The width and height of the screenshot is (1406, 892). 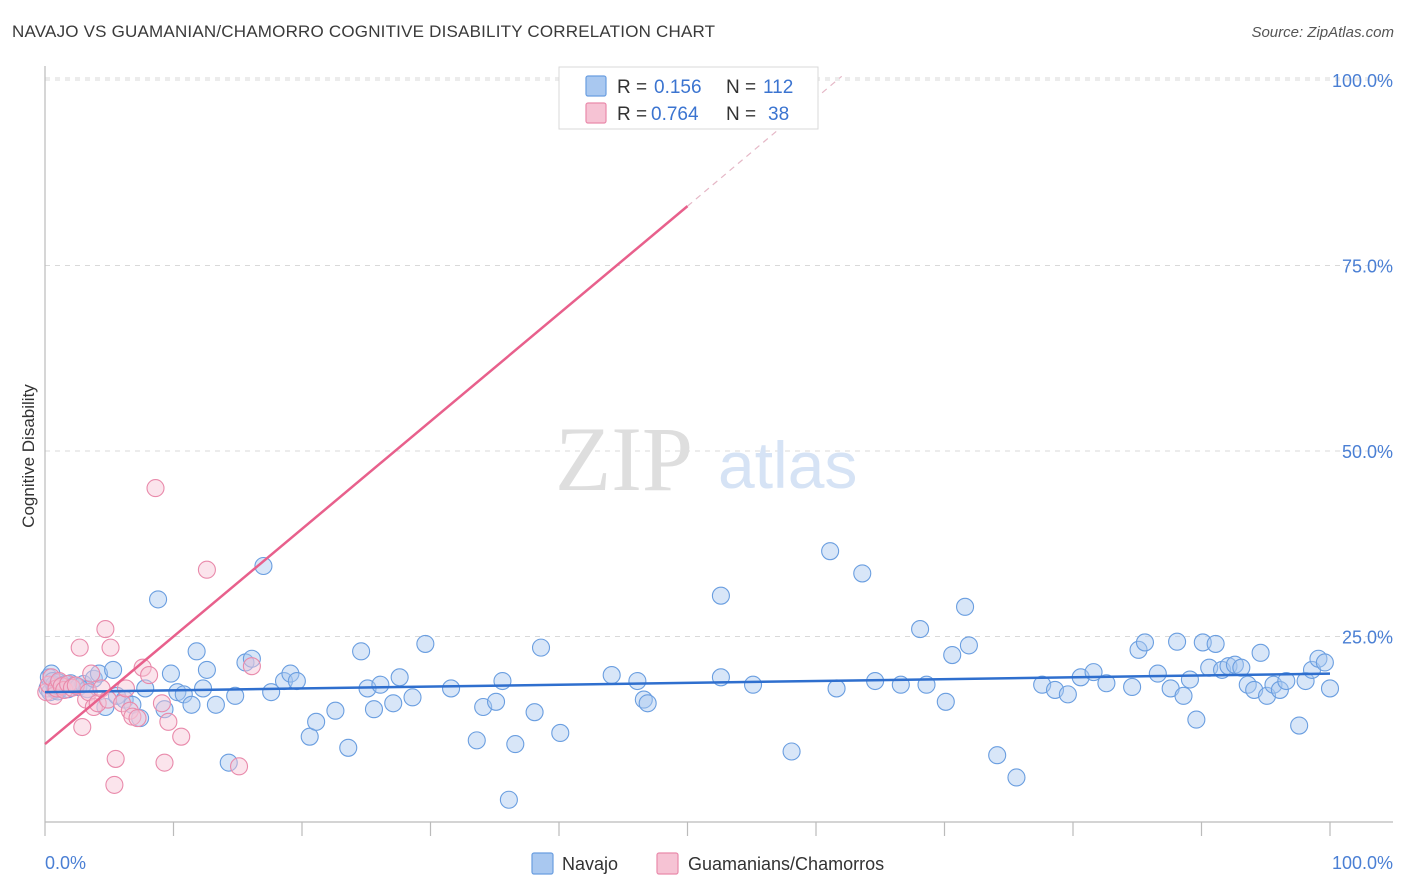 I want to click on legend-guam-swatch, so click(x=596, y=113).